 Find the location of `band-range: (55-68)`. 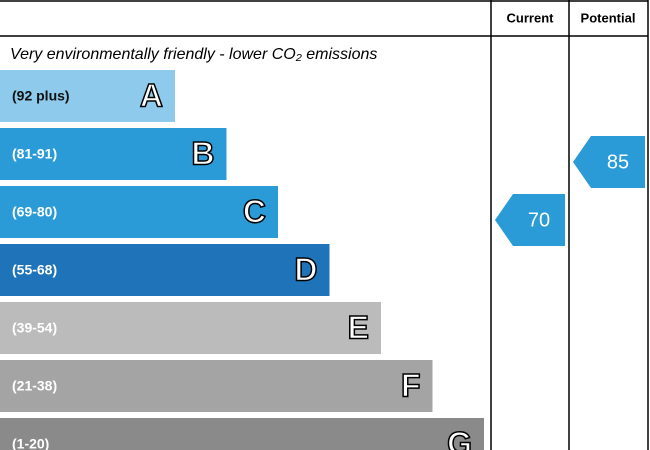

band-range: (55-68) is located at coordinates (34, 270).